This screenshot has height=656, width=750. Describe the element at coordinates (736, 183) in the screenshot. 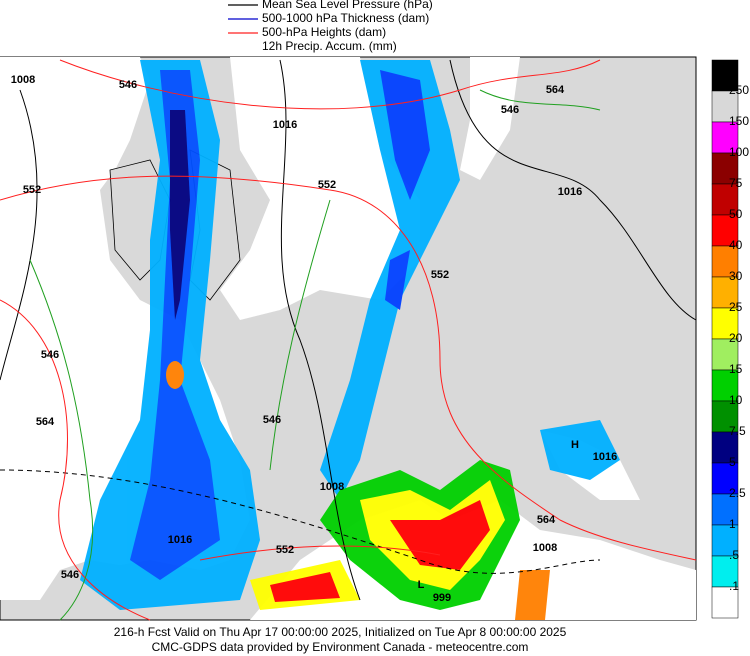

I see `colorbar-label: 75` at that location.